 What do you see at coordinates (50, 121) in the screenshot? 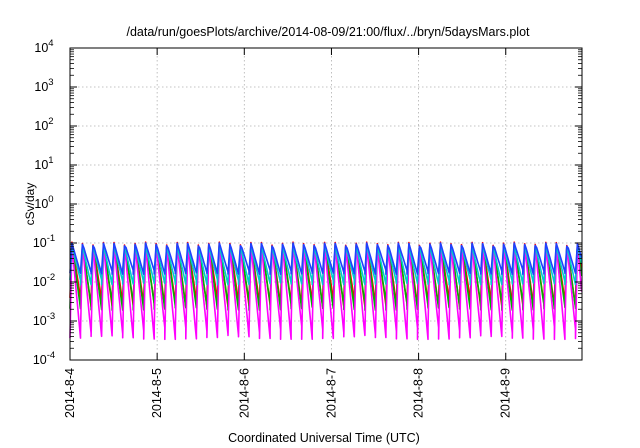
I see `y-tick-exponent: 2` at bounding box center [50, 121].